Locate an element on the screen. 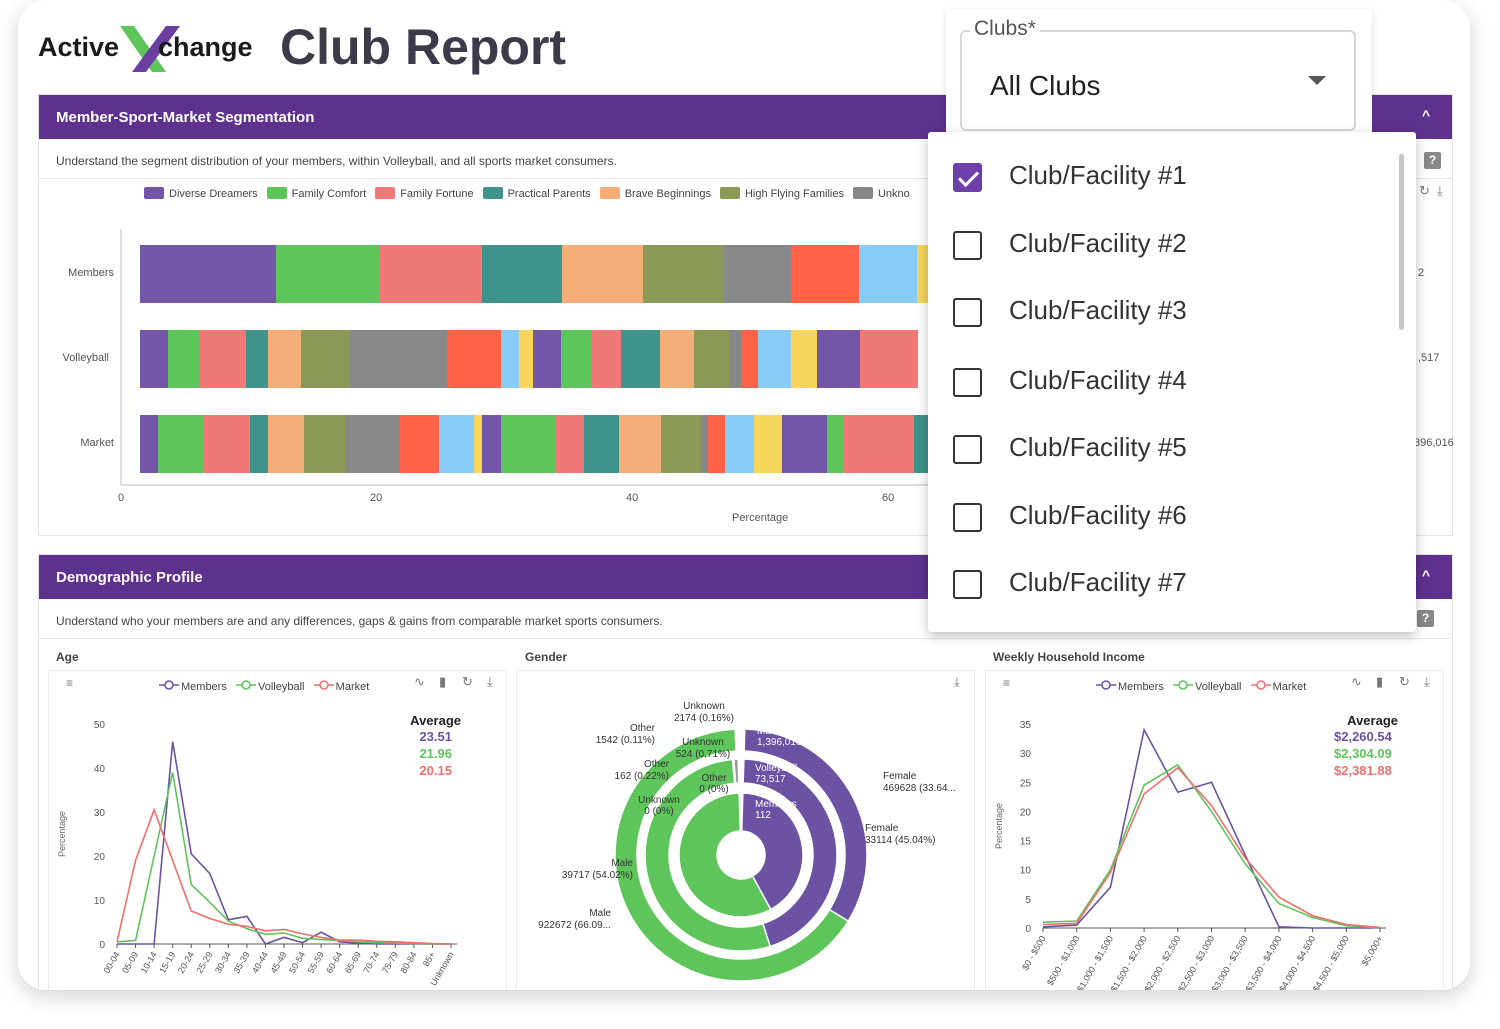 The width and height of the screenshot is (1500, 1029). legend-item: Family Comfort is located at coordinates (316, 193).